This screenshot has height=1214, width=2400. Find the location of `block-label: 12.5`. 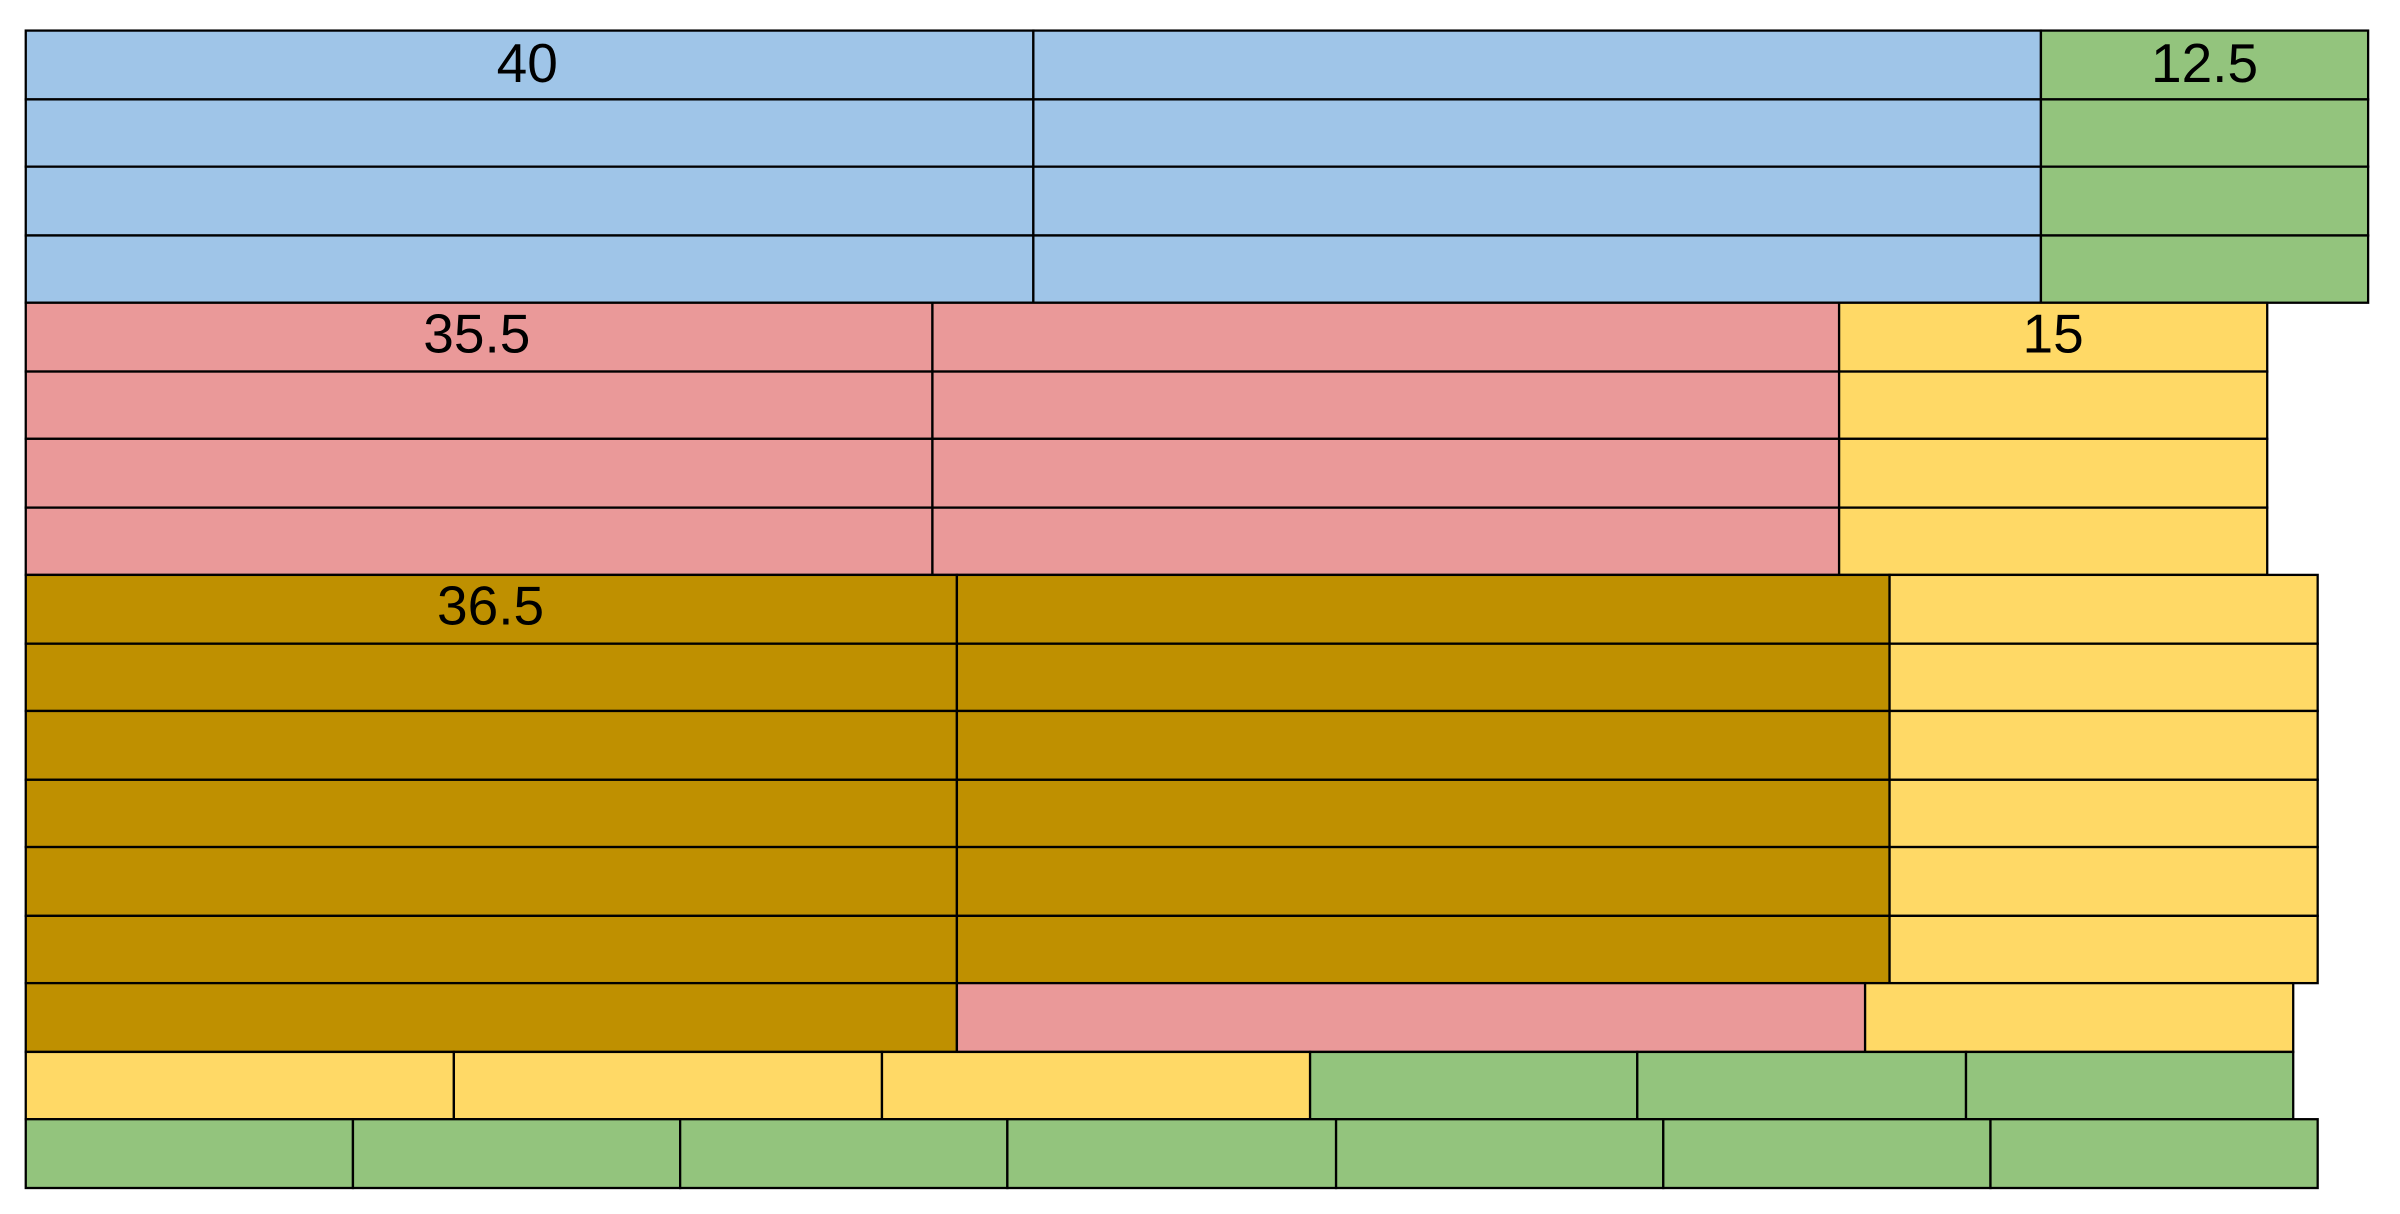

block-label: 12.5 is located at coordinates (2204, 63).